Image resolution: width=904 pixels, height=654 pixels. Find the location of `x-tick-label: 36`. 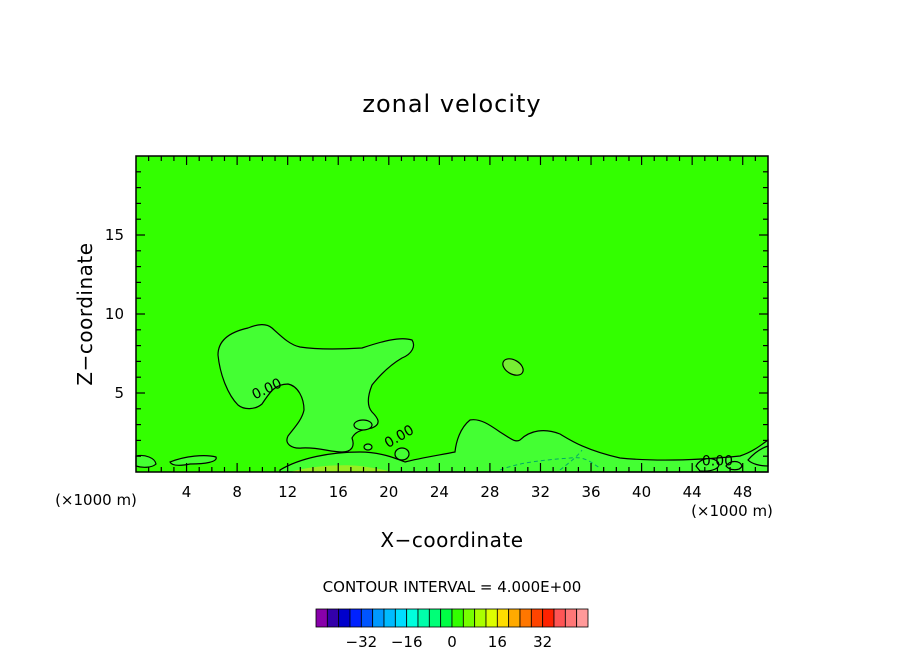

x-tick-label: 36 is located at coordinates (590, 492).